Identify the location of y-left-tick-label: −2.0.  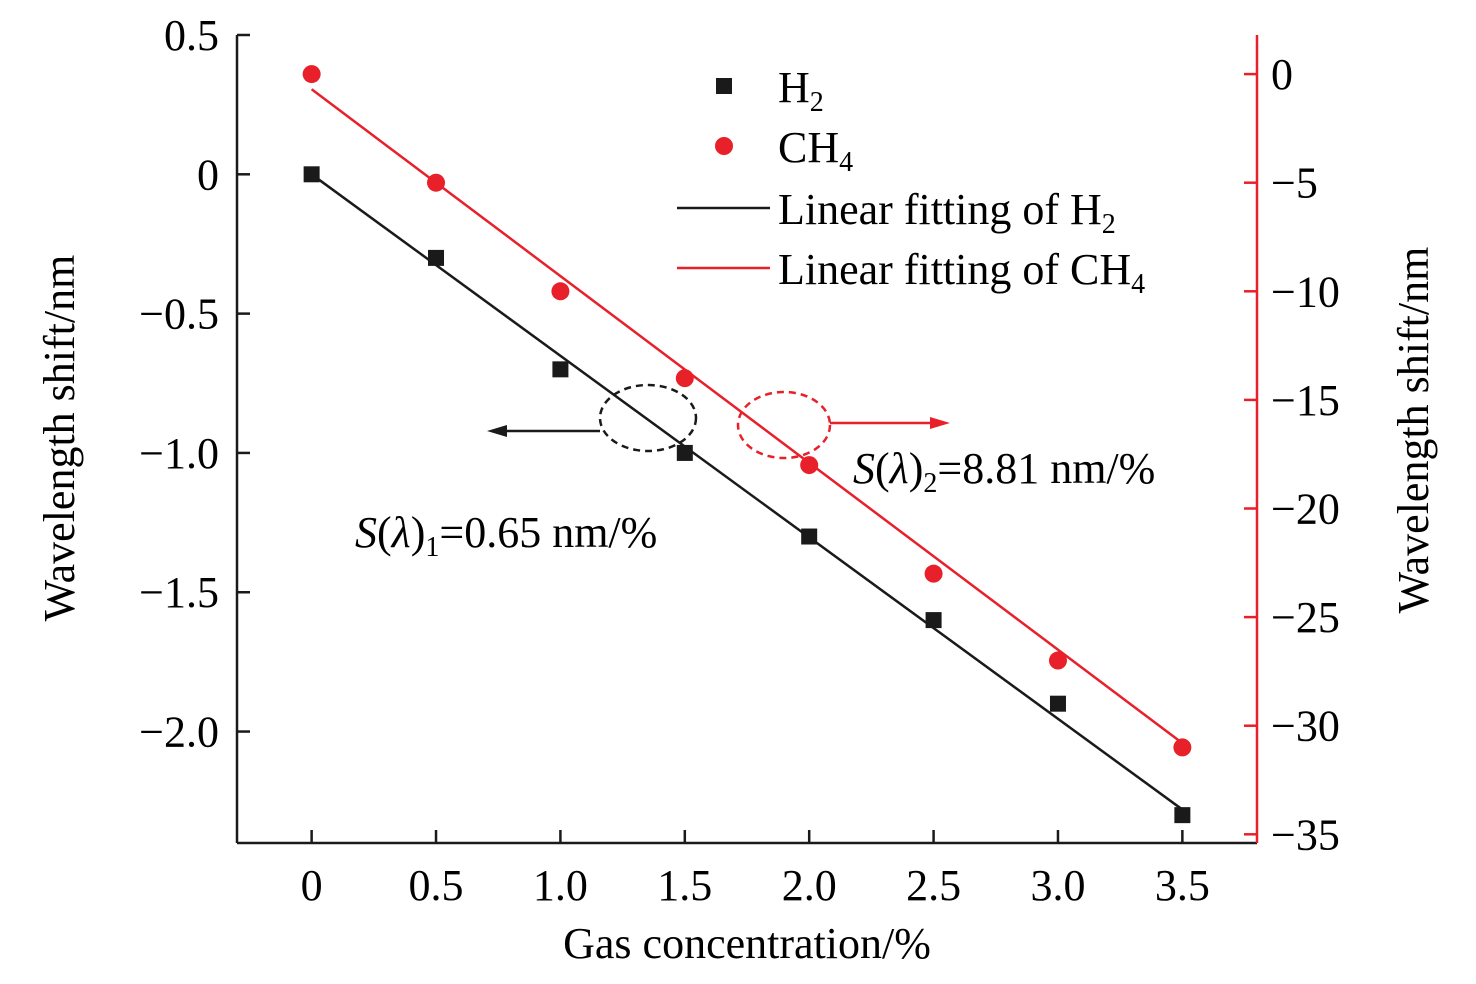
(179, 732).